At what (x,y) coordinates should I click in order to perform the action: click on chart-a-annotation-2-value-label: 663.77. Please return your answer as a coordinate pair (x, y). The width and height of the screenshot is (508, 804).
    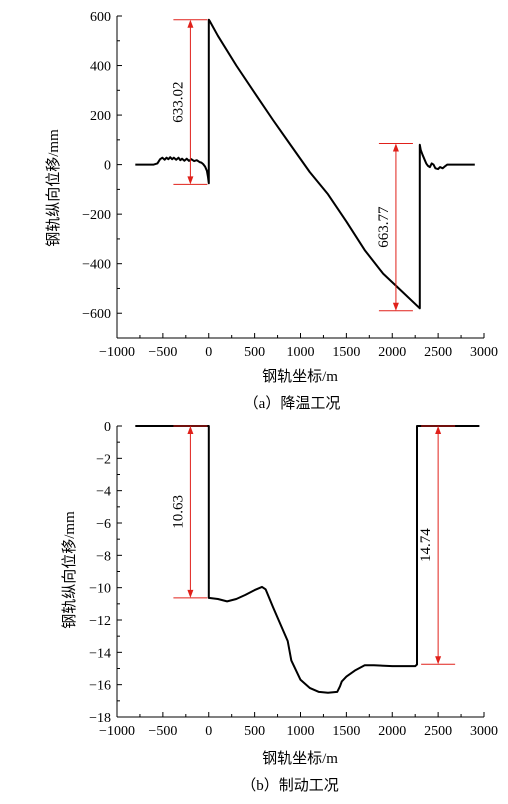
    Looking at the image, I should click on (384, 227).